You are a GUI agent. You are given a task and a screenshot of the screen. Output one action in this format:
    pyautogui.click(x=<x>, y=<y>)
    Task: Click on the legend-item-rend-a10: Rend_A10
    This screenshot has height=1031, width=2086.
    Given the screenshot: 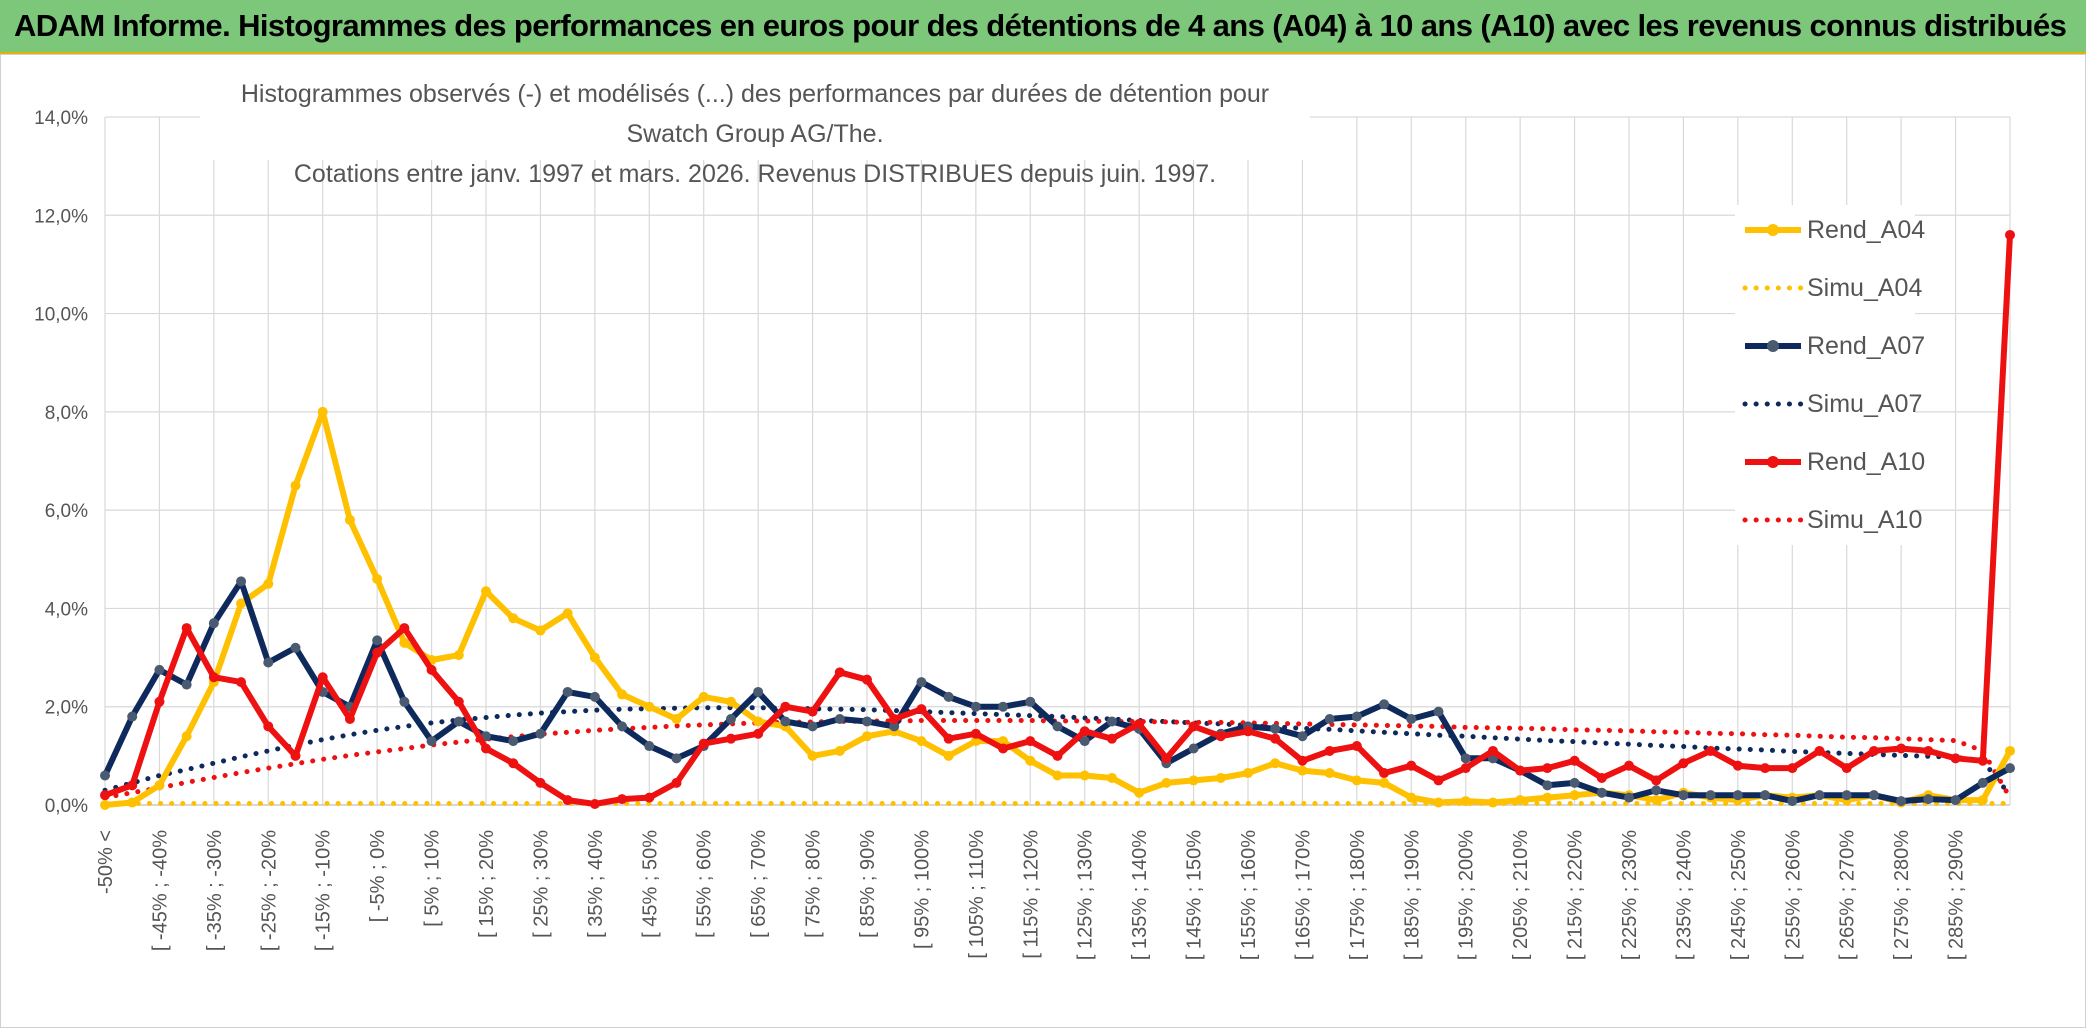 What is the action you would take?
    pyautogui.click(x=1830, y=462)
    